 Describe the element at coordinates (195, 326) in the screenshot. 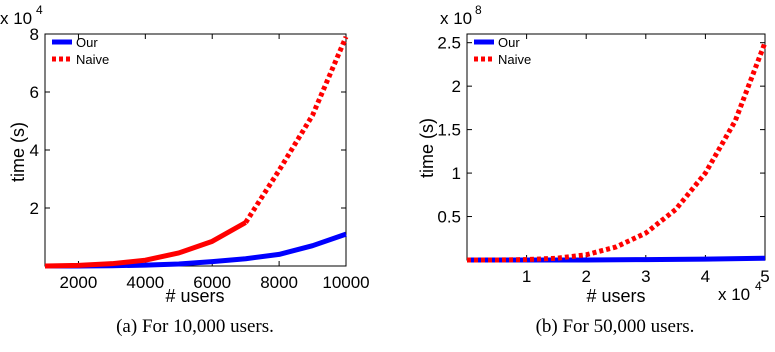

I see `caption-a: (a) For 10,000 users.` at that location.